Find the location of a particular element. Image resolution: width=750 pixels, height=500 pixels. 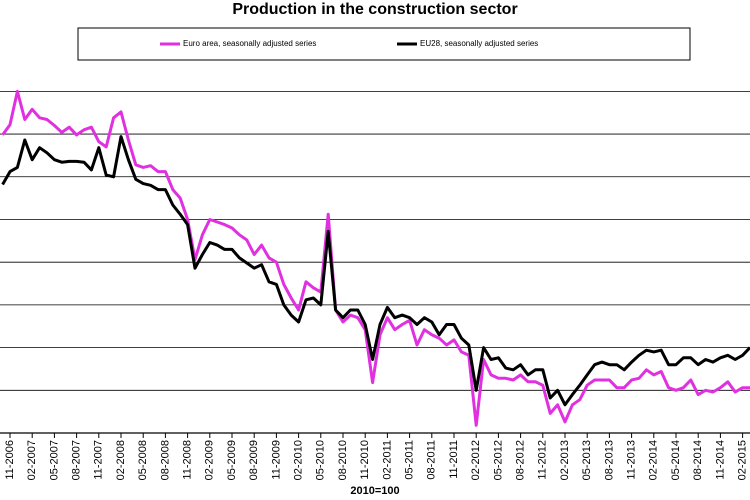

x-tick-label: 02-2014 is located at coordinates (654, 460).